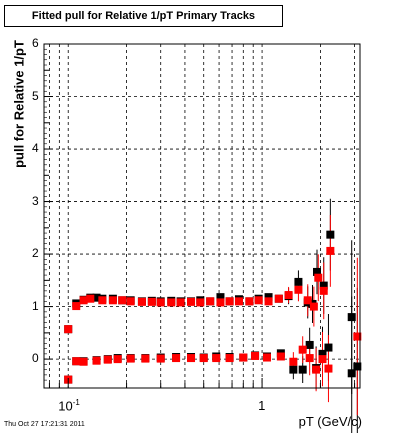  What do you see at coordinates (330, 421) in the screenshot?
I see `x-axis-label: pT (GeV/c)` at bounding box center [330, 421].